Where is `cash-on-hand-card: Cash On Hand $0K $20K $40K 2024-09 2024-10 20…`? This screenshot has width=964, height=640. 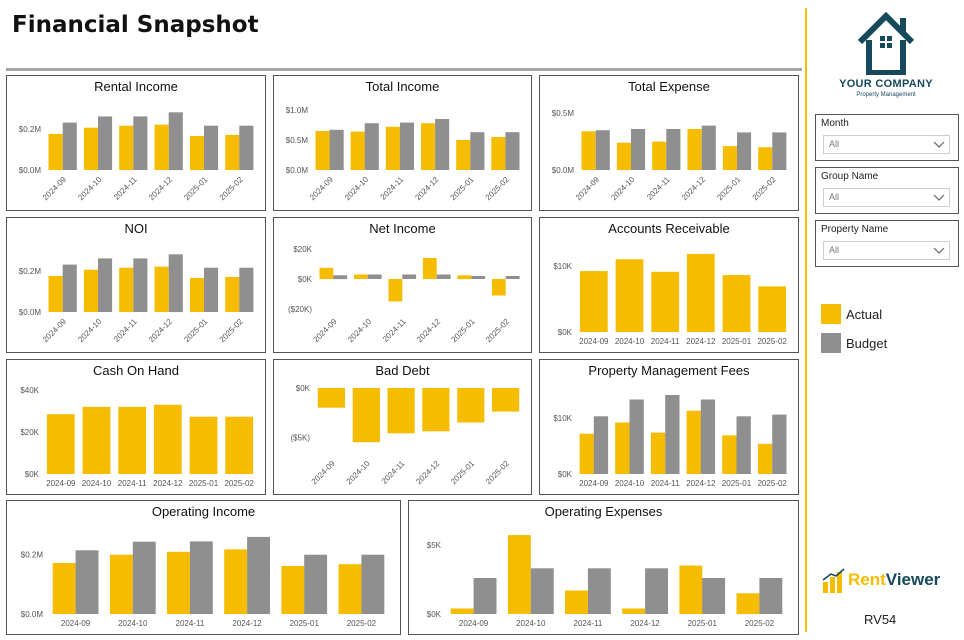 cash-on-hand-card: Cash On Hand $0K $20K $40K 2024-09 2024-10 20… is located at coordinates (136, 427).